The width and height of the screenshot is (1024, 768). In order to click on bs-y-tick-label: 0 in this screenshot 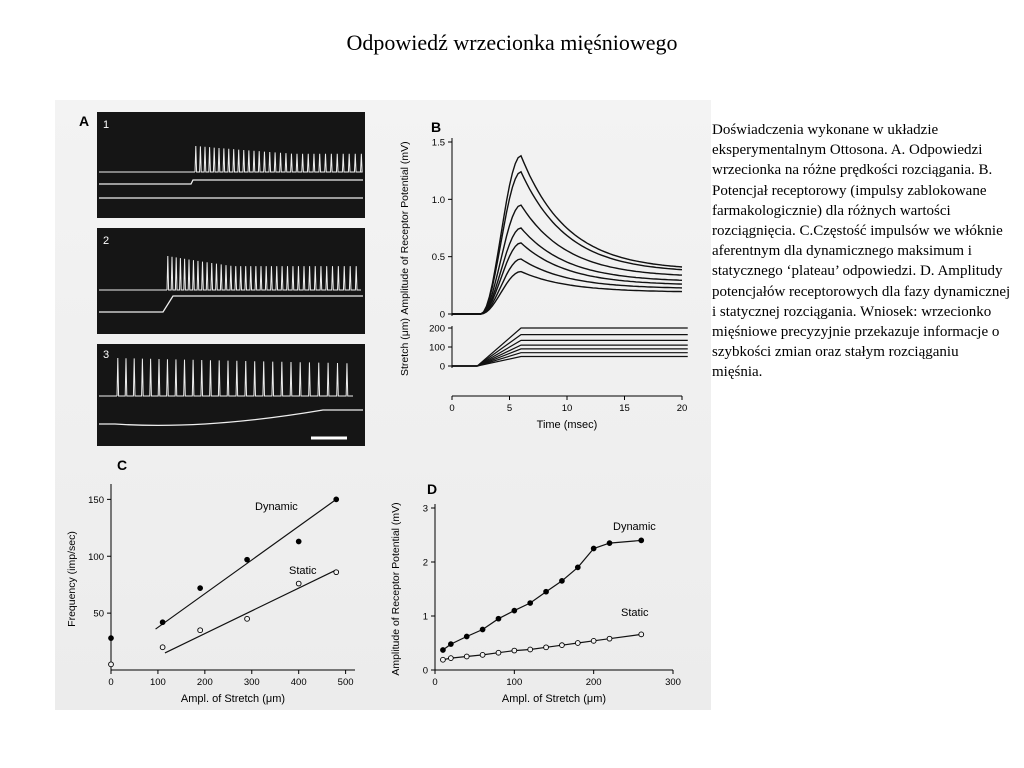, I will do `click(442, 367)`.